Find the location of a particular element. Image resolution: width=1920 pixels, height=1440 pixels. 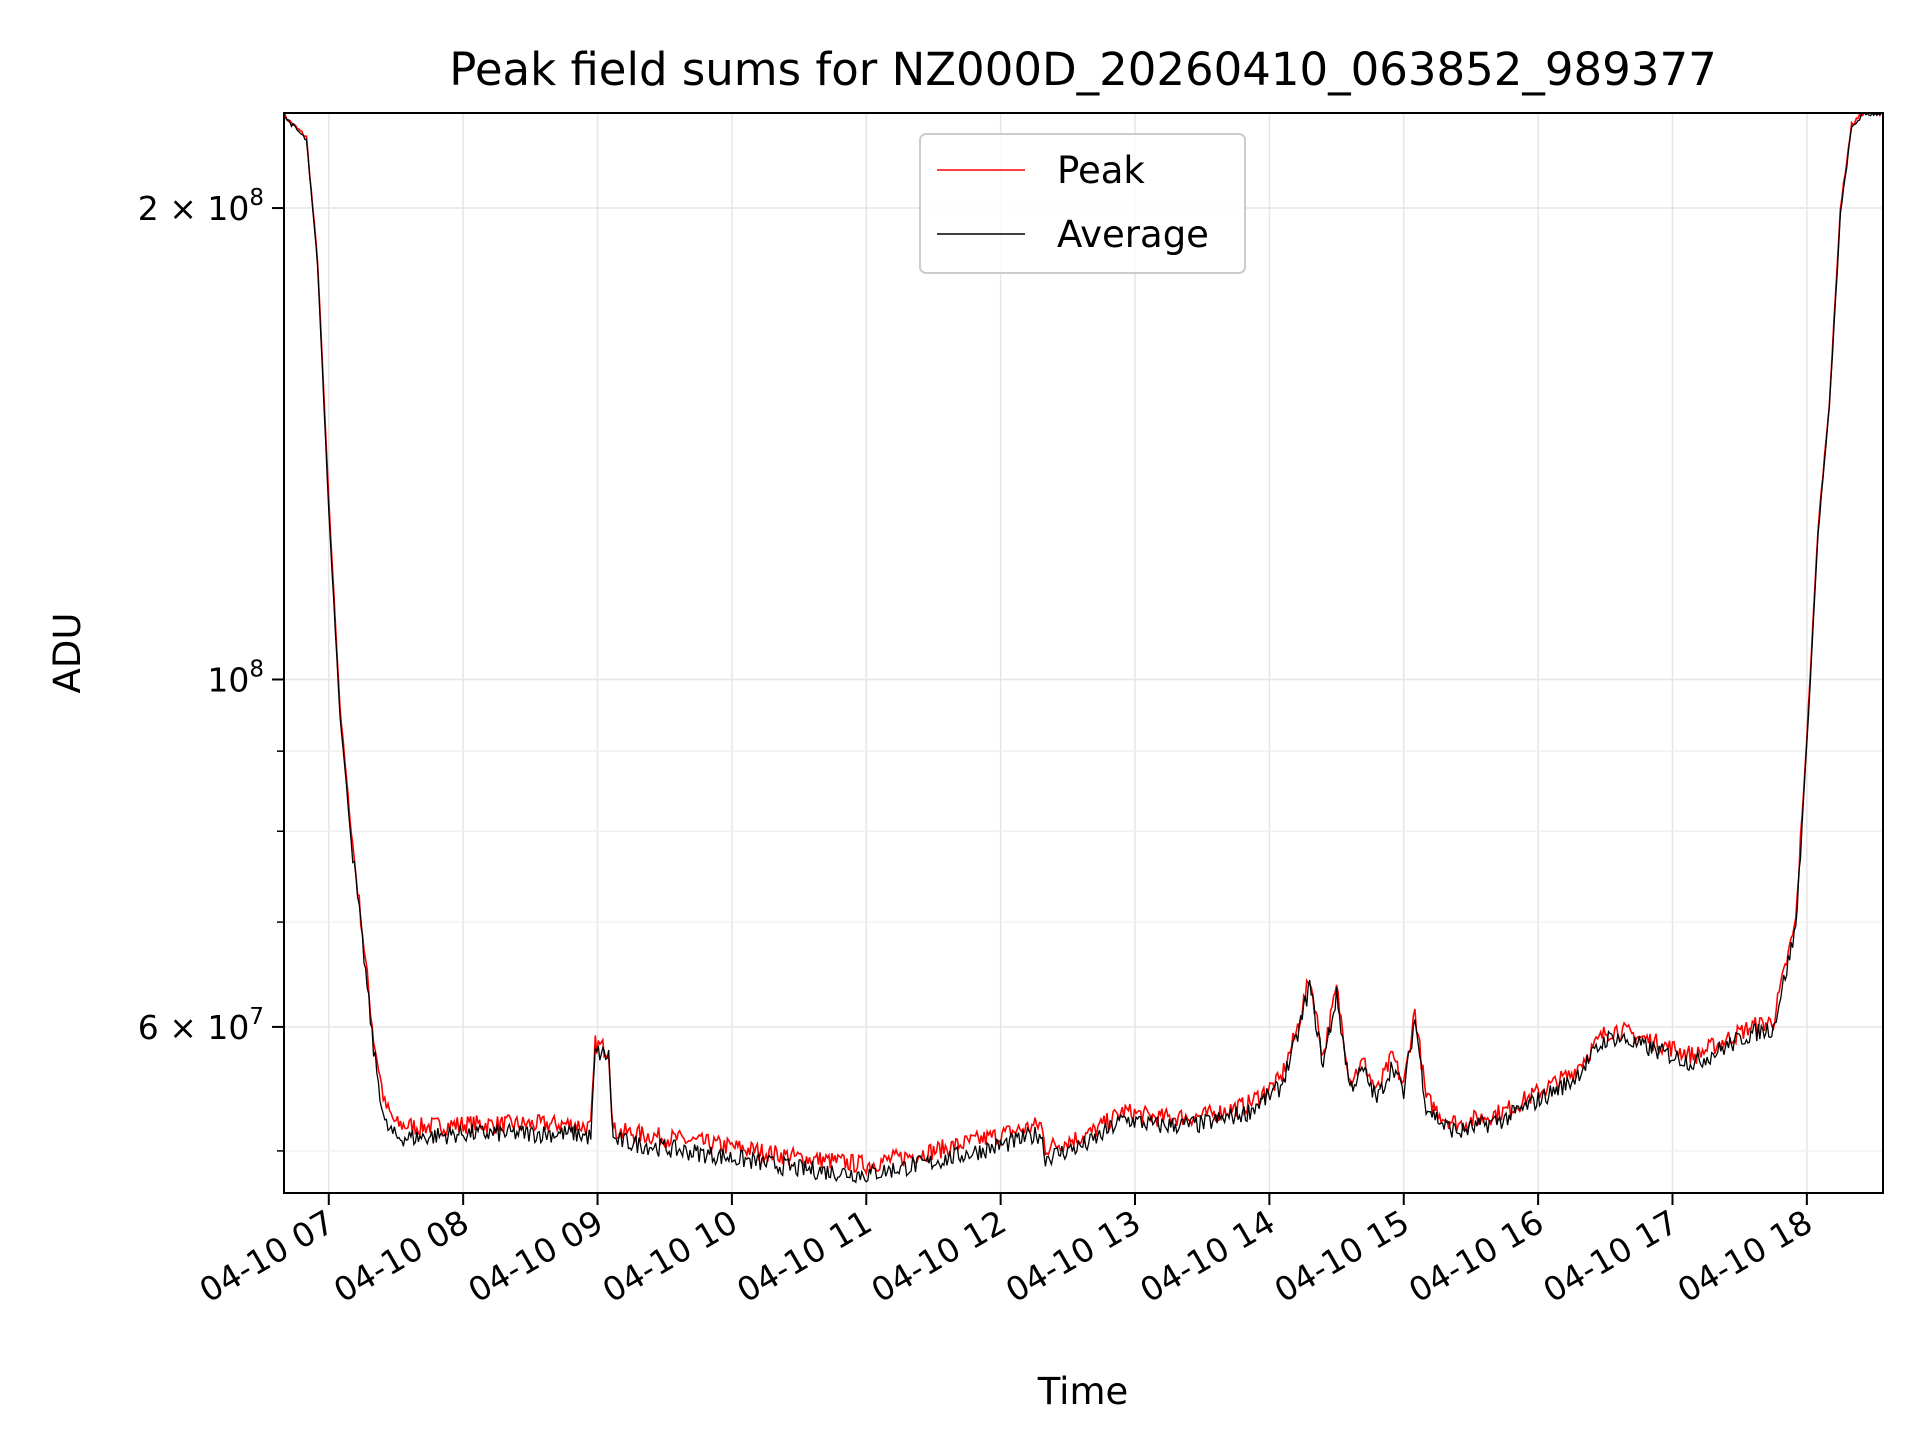

legend-label-average: Average is located at coordinates (1133, 234).